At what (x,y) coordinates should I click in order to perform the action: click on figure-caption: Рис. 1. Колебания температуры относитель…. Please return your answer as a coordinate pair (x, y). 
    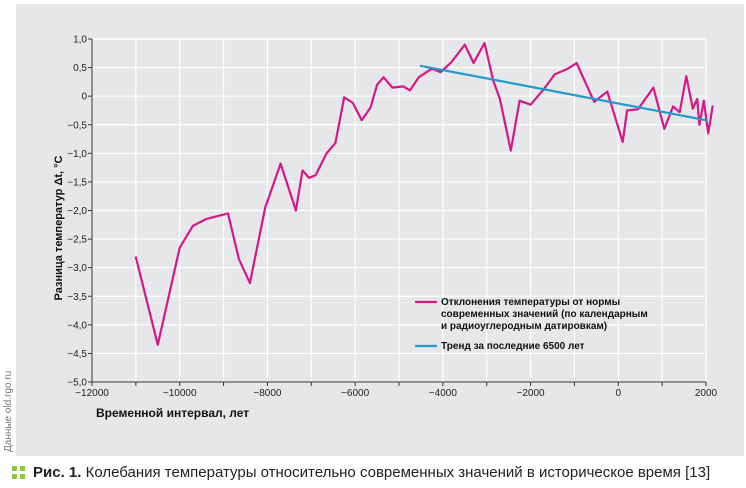
    Looking at the image, I should click on (361, 472).